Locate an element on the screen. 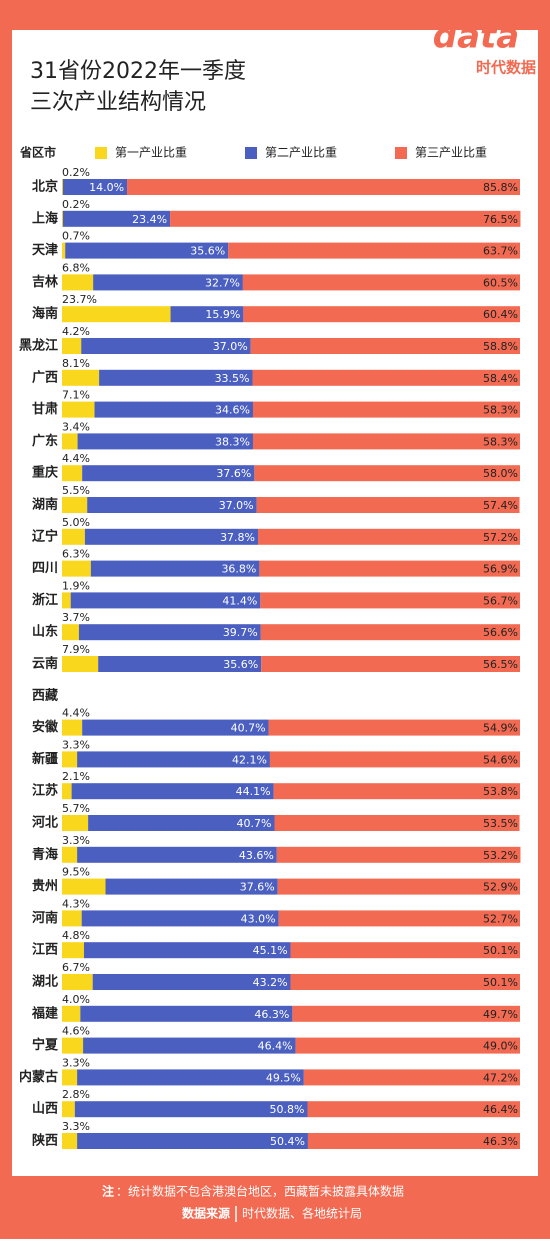 Image resolution: width=550 pixels, height=1243 pixels. value-label: 37.8% is located at coordinates (237, 537).